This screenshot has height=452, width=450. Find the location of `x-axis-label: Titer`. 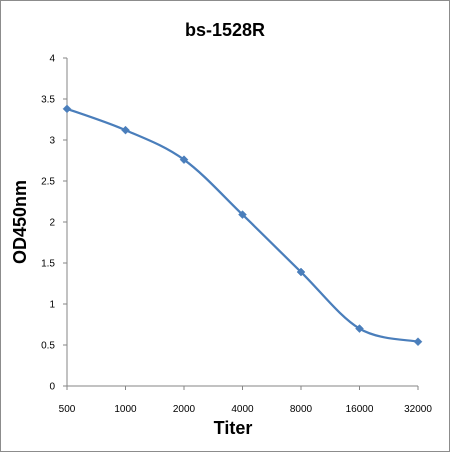

x-axis-label: Titer is located at coordinates (233, 428).